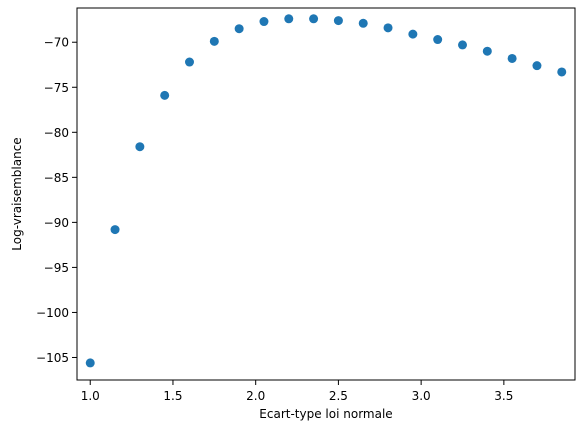  What do you see at coordinates (90, 396) in the screenshot?
I see `x-tick-label-0: 1.0` at bounding box center [90, 396].